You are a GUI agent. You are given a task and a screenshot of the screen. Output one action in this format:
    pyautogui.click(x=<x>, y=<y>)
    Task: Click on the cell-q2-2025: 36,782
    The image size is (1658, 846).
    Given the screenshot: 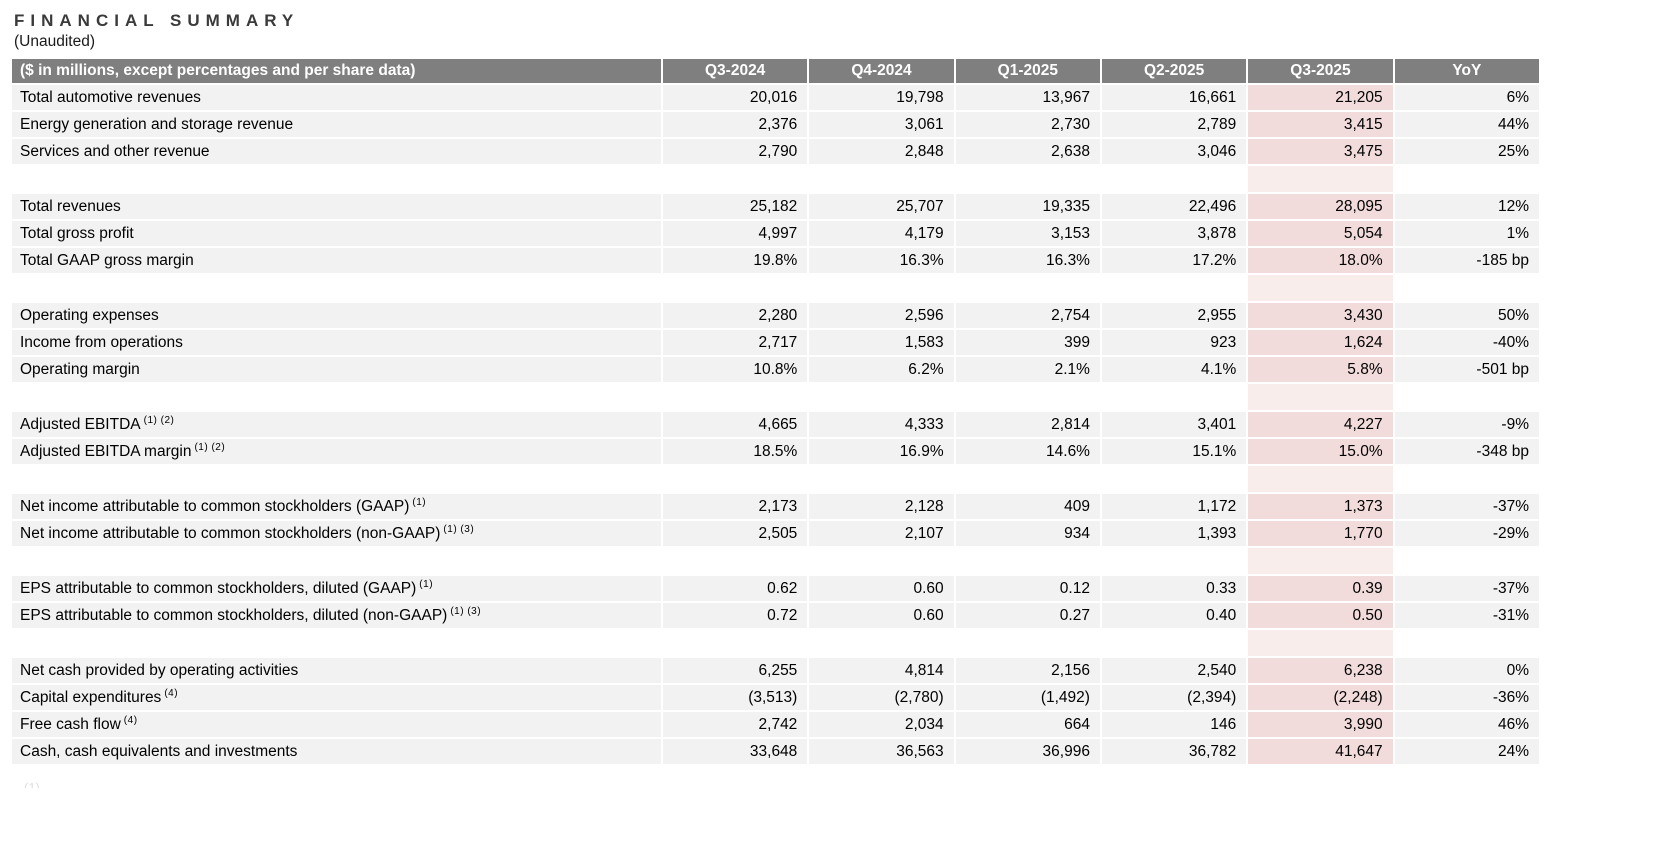 What is the action you would take?
    pyautogui.click(x=1174, y=751)
    